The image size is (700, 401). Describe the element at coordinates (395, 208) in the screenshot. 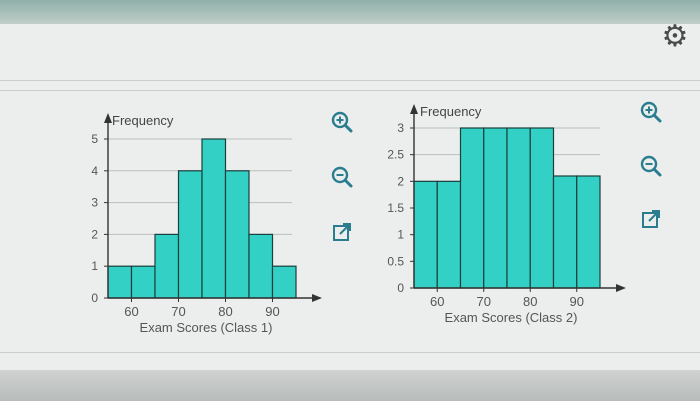

I see `y-tick-label: 1.5` at that location.